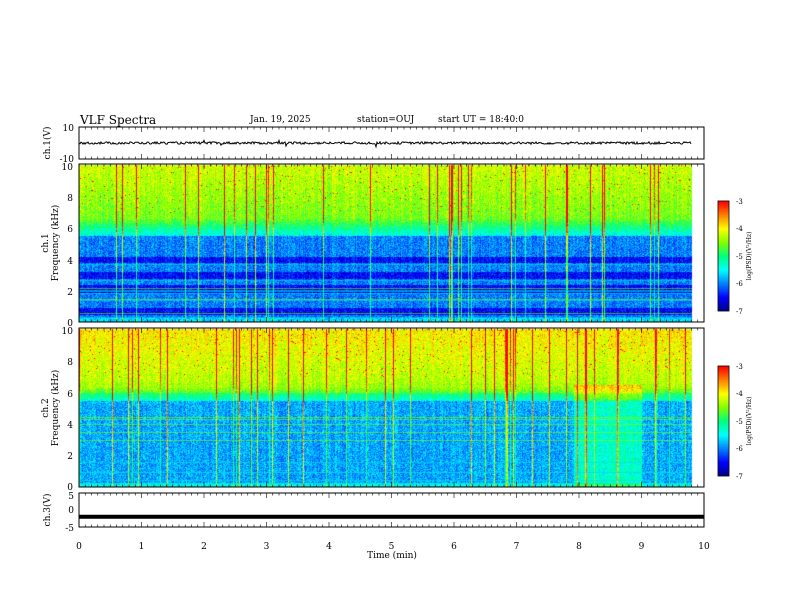  What do you see at coordinates (739, 394) in the screenshot?
I see `cb2-tick-4: -4` at bounding box center [739, 394].